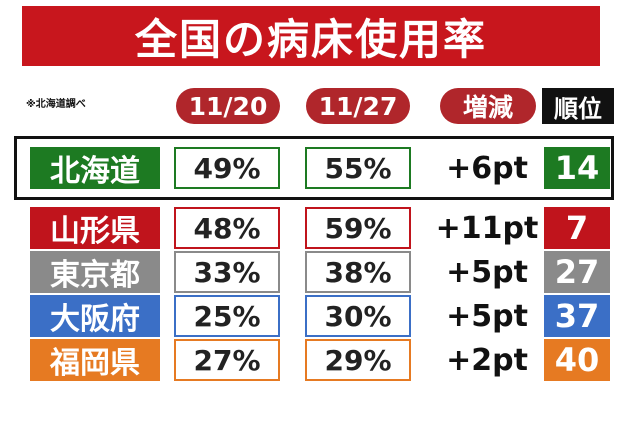  I want to click on value-1120: 49%, so click(227, 168).